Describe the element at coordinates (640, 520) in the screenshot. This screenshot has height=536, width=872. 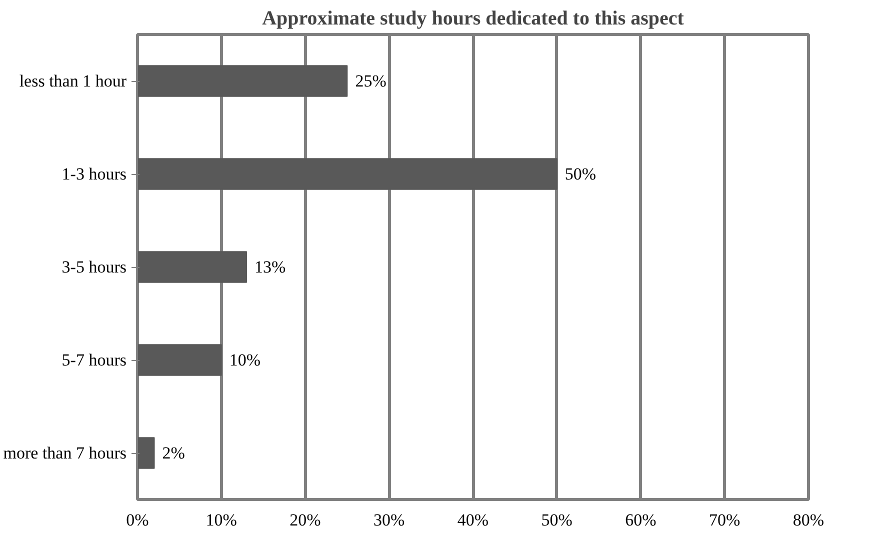
I see `x-tick-label: 60%` at that location.